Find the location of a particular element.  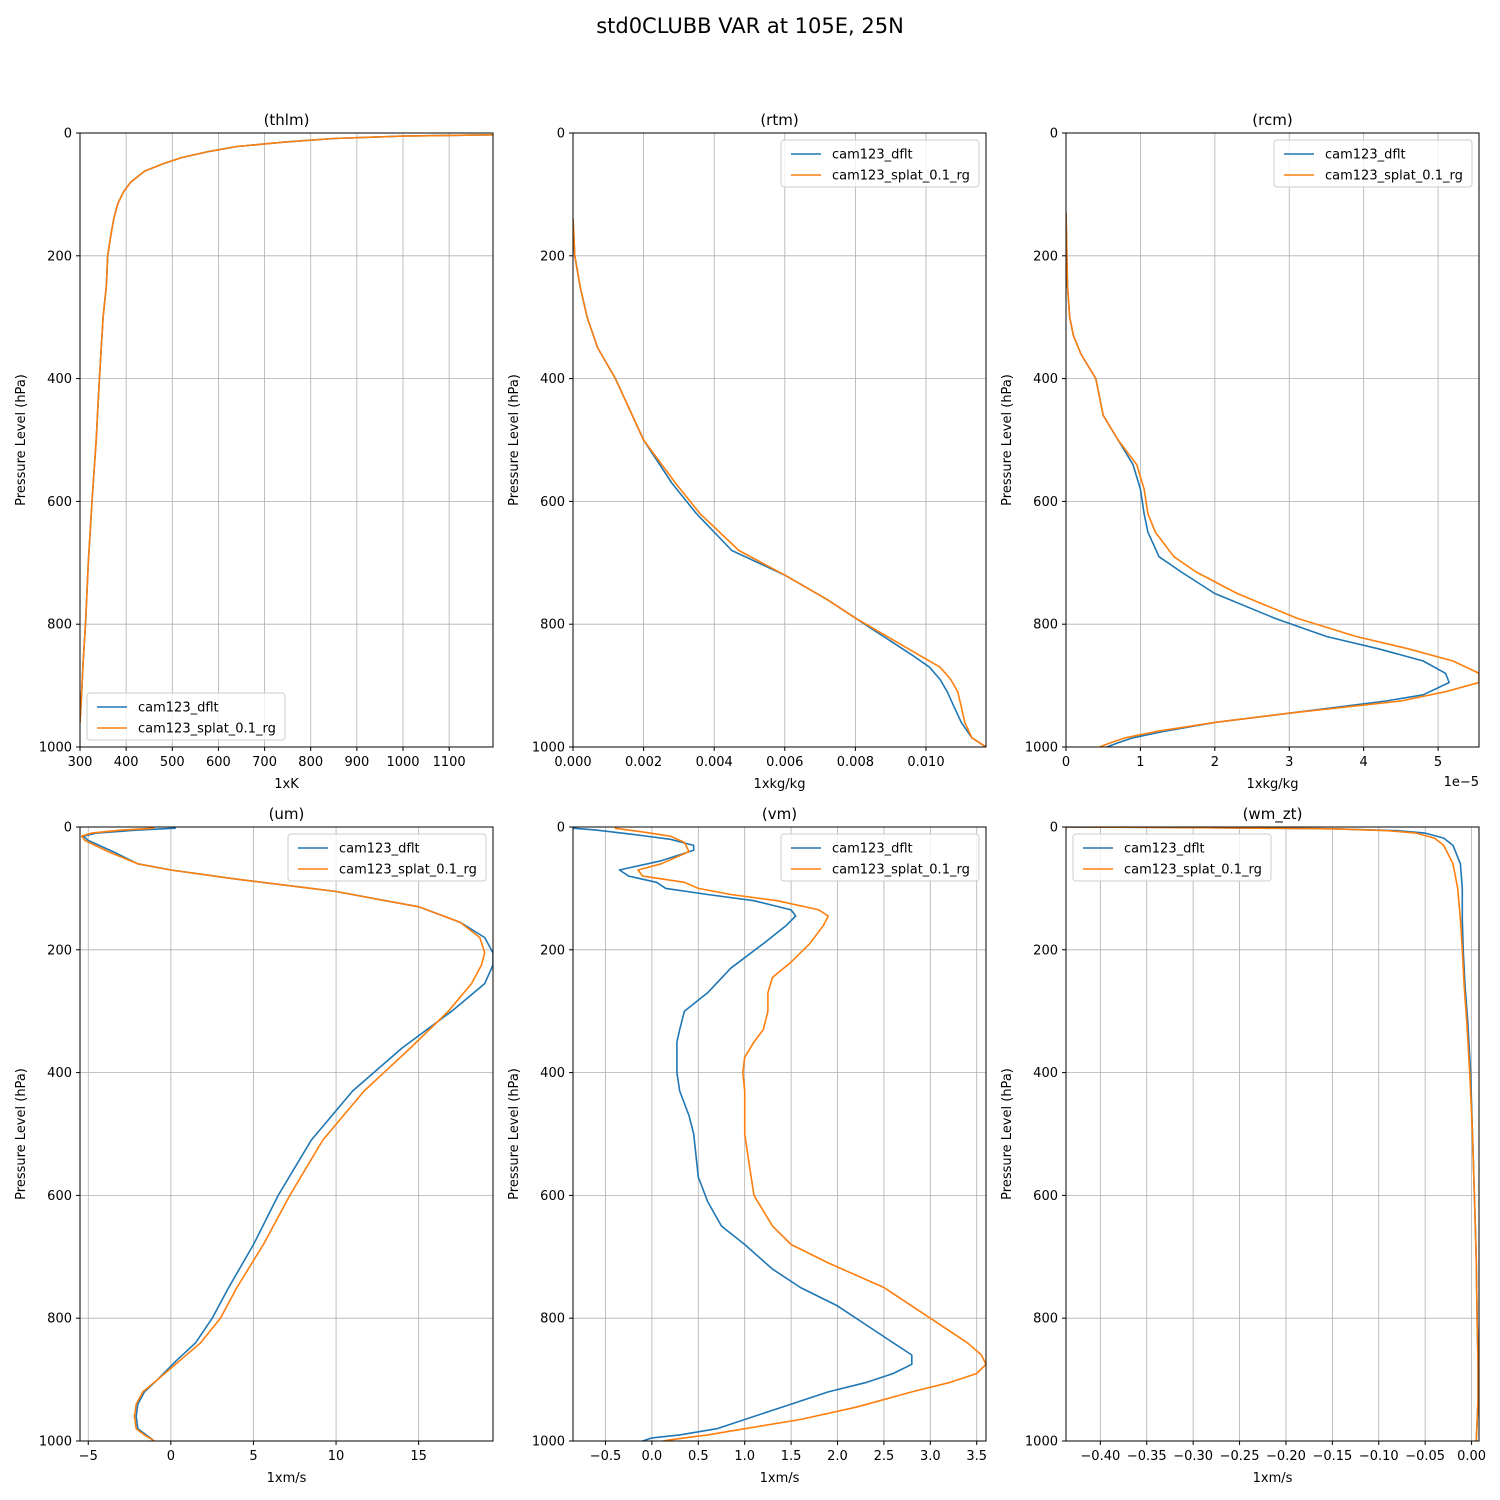

x-tick-label: −0.05 is located at coordinates (1425, 1456).